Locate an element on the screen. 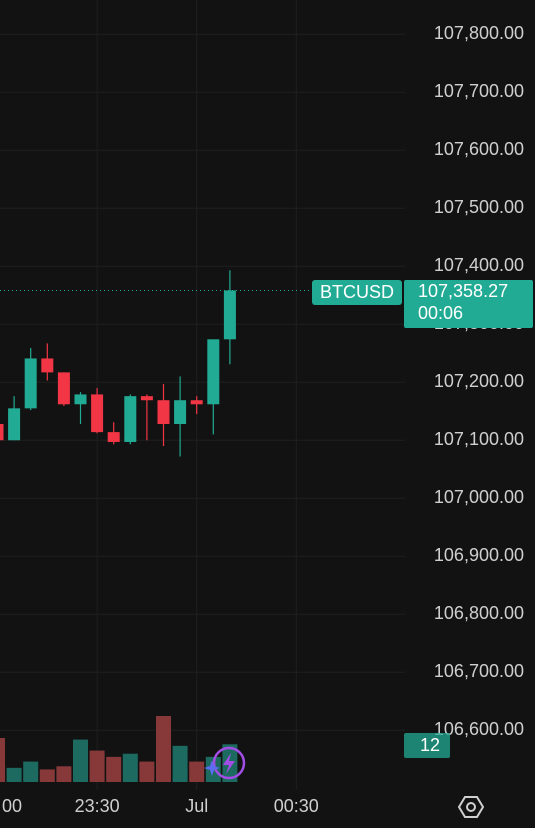 The image size is (535, 828). x-tick-label: 00:30 is located at coordinates (296, 806).